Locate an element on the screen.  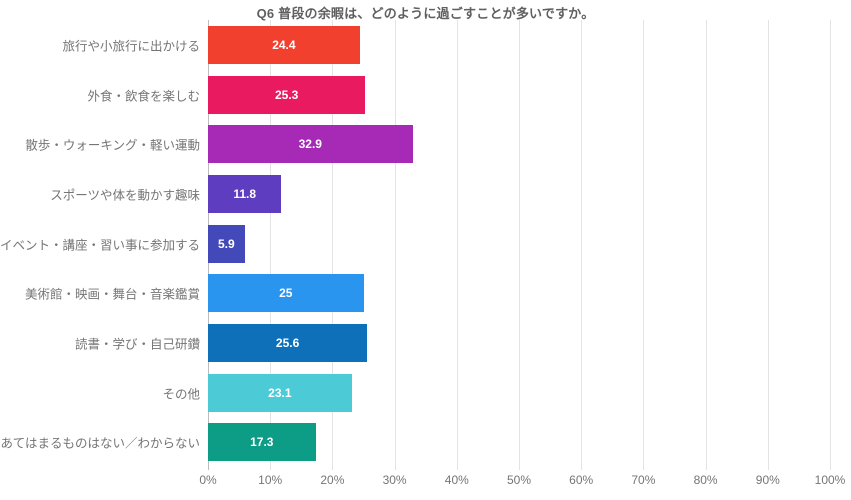
value-label: 5.9 is located at coordinates (226, 243).